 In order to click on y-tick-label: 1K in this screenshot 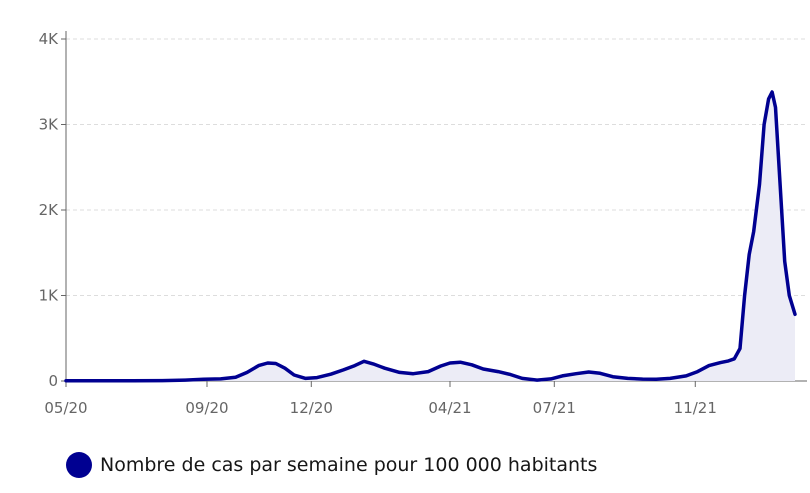, I will do `click(49, 296)`.